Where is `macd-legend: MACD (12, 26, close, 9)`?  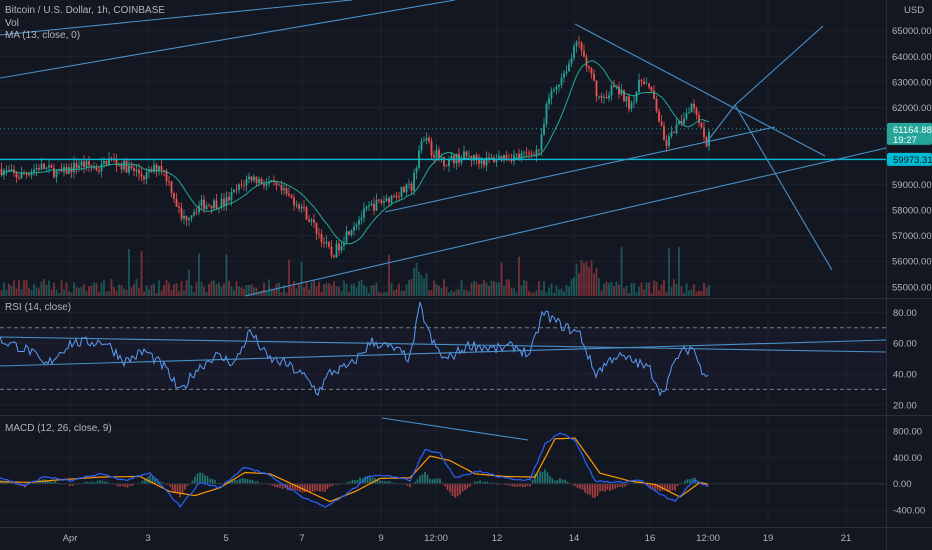
macd-legend: MACD (12, 26, close, 9) is located at coordinates (58, 428).